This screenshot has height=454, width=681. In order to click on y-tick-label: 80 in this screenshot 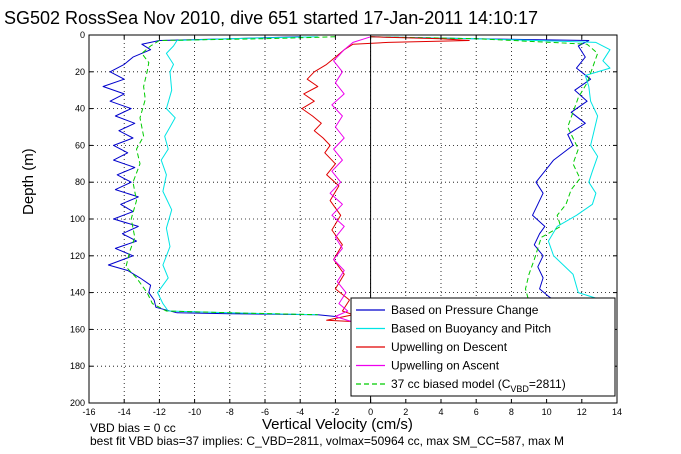, I will do `click(80, 182)`.